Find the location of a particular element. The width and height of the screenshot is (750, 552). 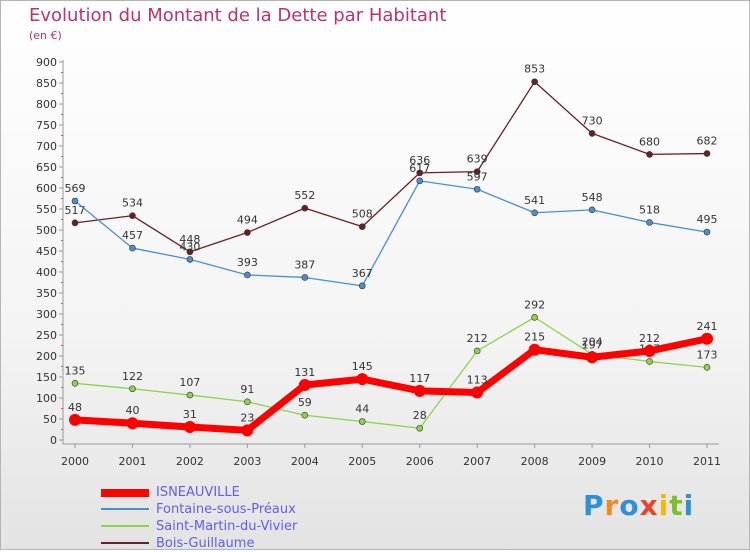

y-tick-label: 50 is located at coordinates (50, 419).